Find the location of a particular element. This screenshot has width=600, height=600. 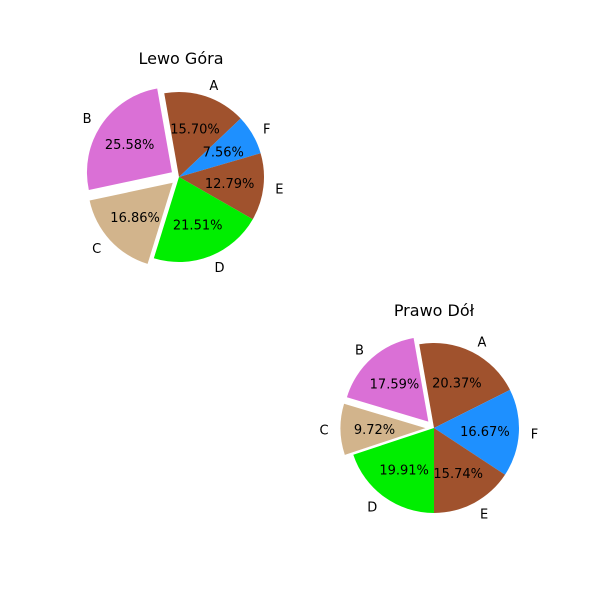

pie-slice-top-left-d is located at coordinates (203, 220).